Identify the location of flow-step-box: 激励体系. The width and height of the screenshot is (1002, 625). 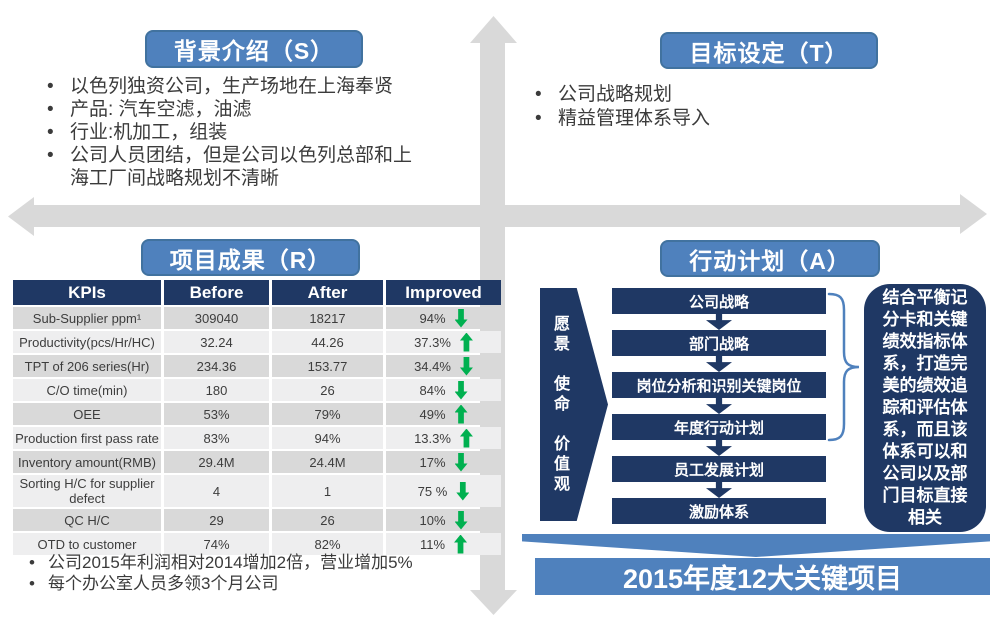
(719, 511).